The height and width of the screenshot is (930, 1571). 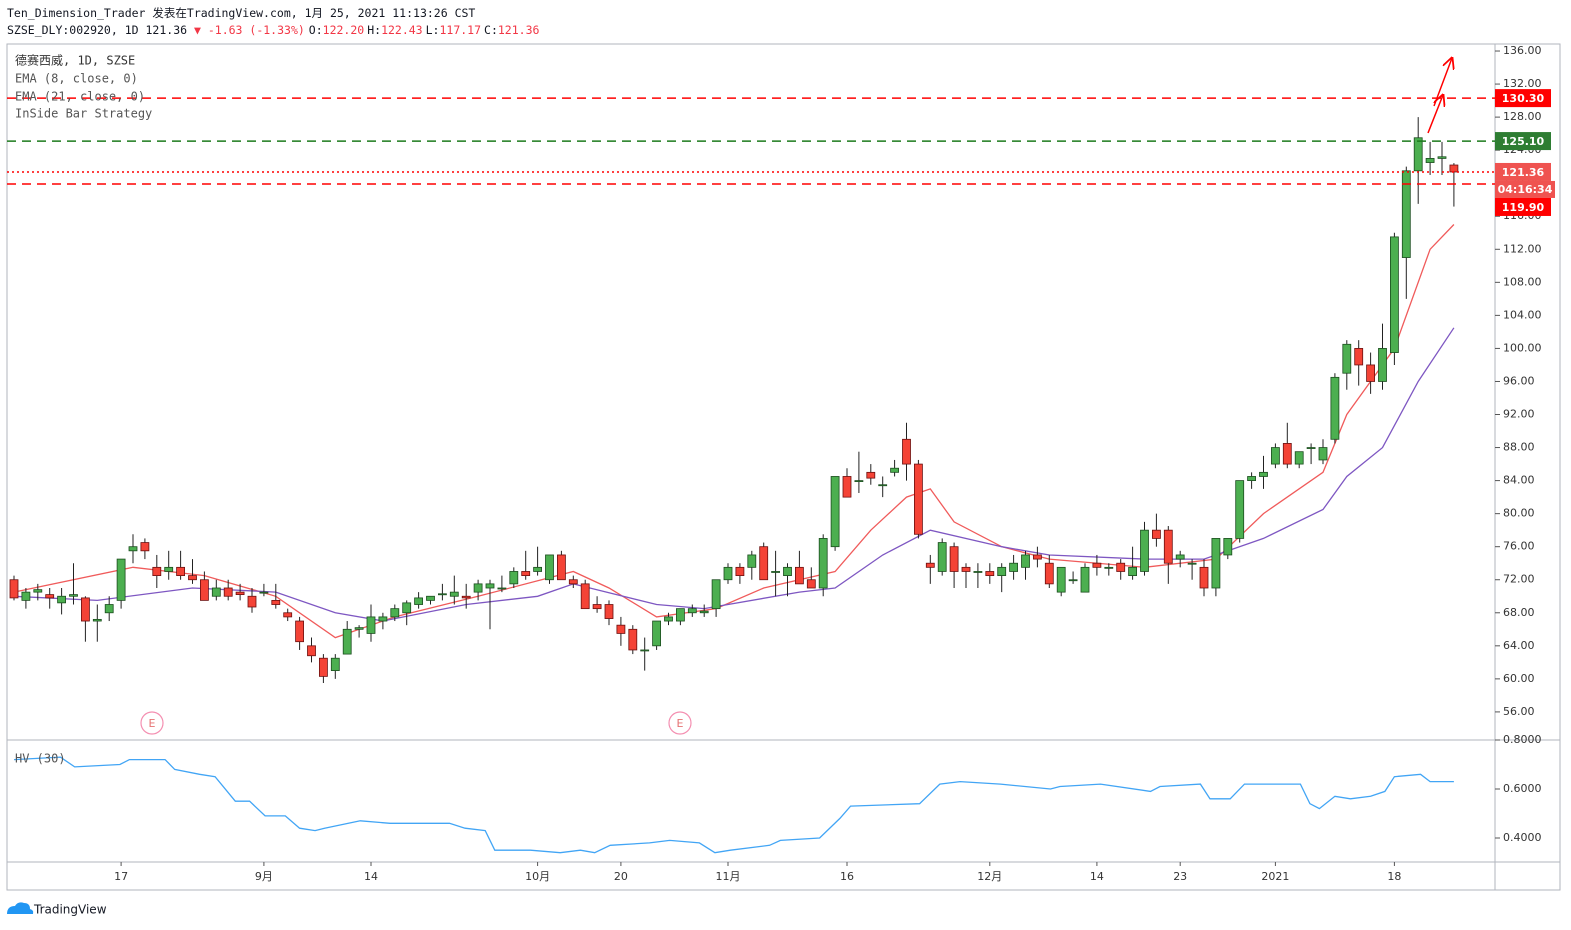 I want to click on event-marker, so click(x=680, y=723).